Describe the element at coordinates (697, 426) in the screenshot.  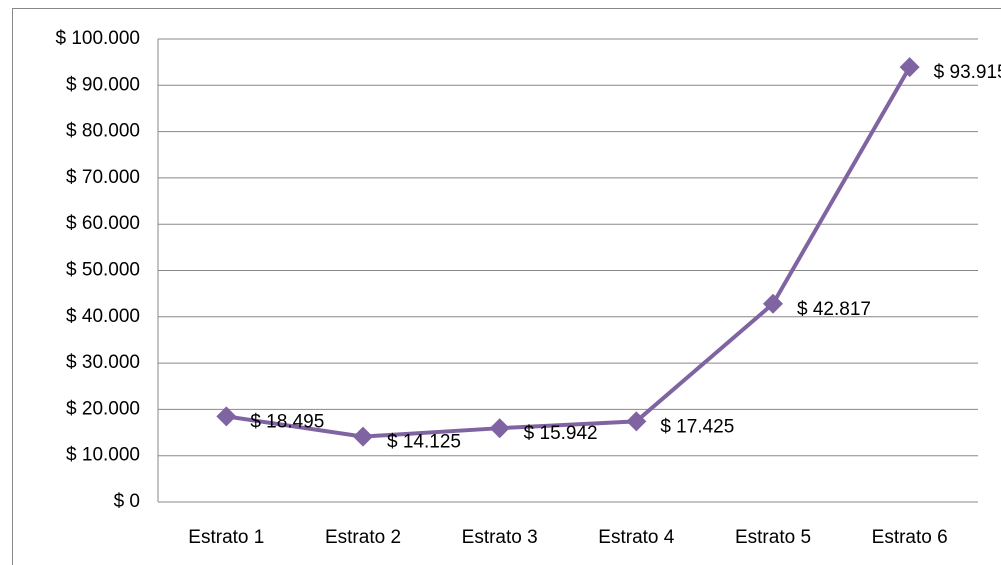
I see `data-label: $ 17.425` at that location.